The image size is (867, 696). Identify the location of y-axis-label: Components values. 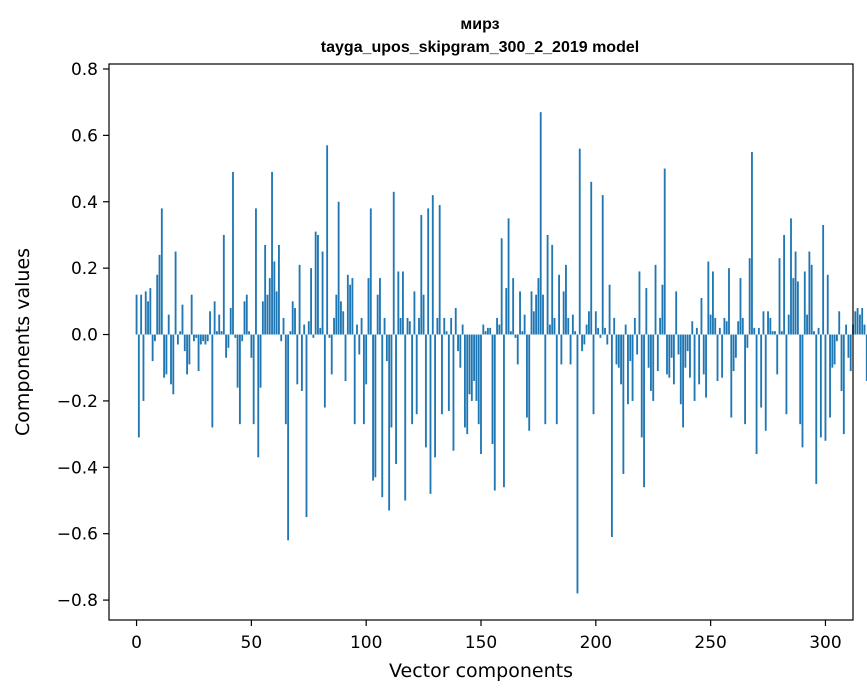
(23, 342).